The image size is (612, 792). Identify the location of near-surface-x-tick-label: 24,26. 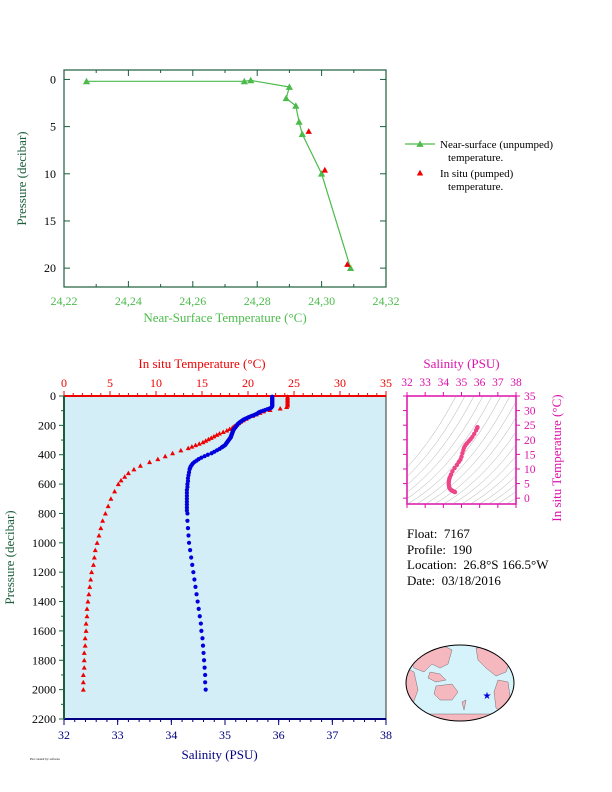
(192, 301).